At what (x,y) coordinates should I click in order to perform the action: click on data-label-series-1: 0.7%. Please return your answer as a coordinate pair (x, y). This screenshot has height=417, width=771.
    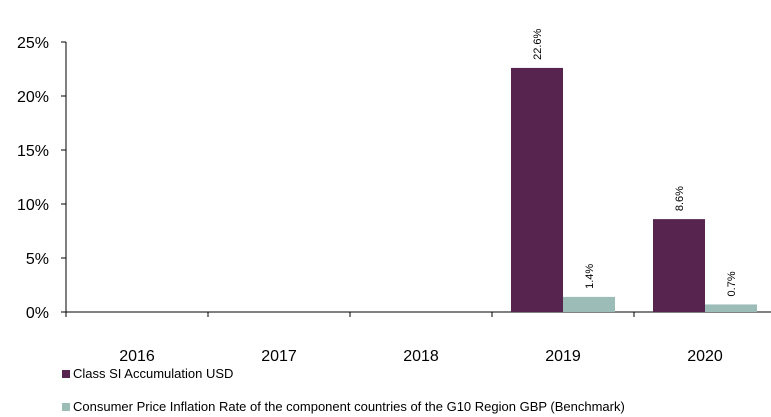
    Looking at the image, I should click on (732, 283).